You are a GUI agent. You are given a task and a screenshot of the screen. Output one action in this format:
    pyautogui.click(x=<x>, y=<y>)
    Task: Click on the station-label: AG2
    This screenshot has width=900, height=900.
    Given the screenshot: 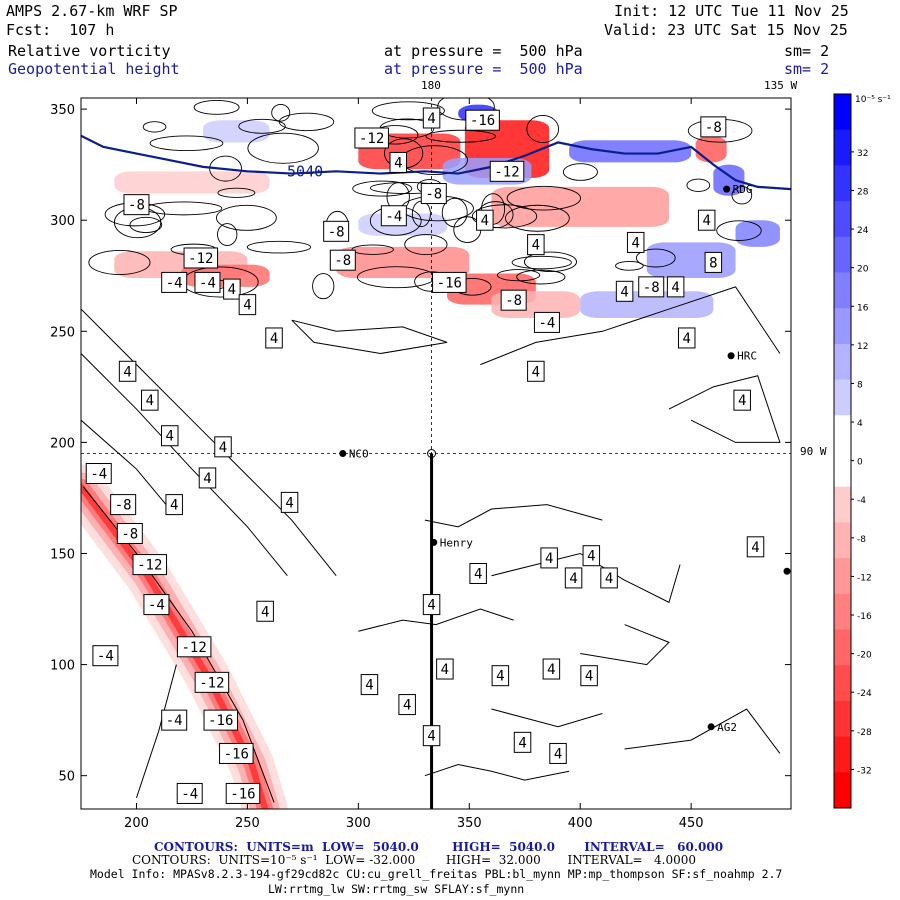 What is the action you would take?
    pyautogui.click(x=727, y=727)
    